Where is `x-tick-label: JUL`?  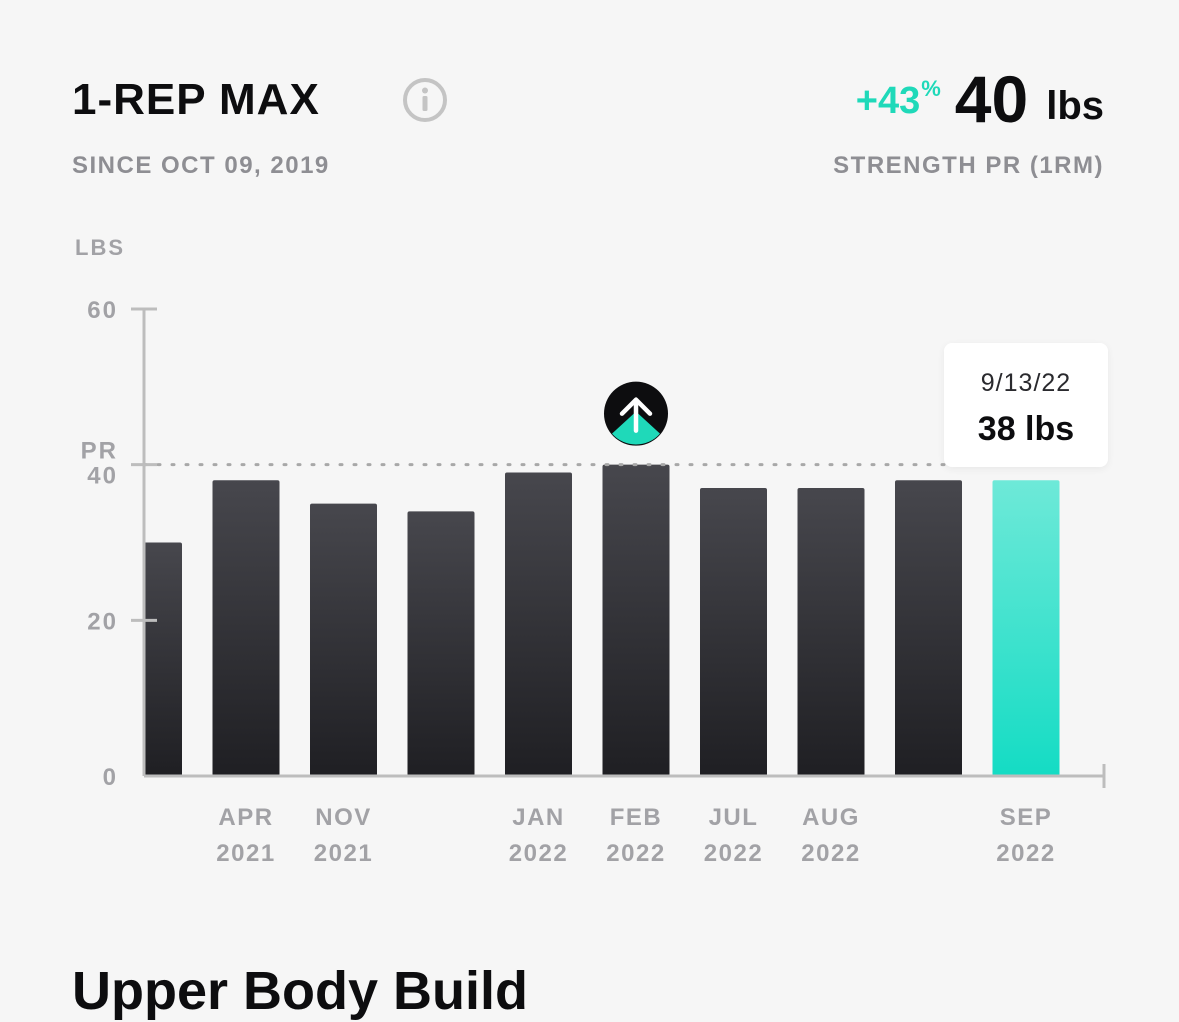 x-tick-label: JUL is located at coordinates (734, 817).